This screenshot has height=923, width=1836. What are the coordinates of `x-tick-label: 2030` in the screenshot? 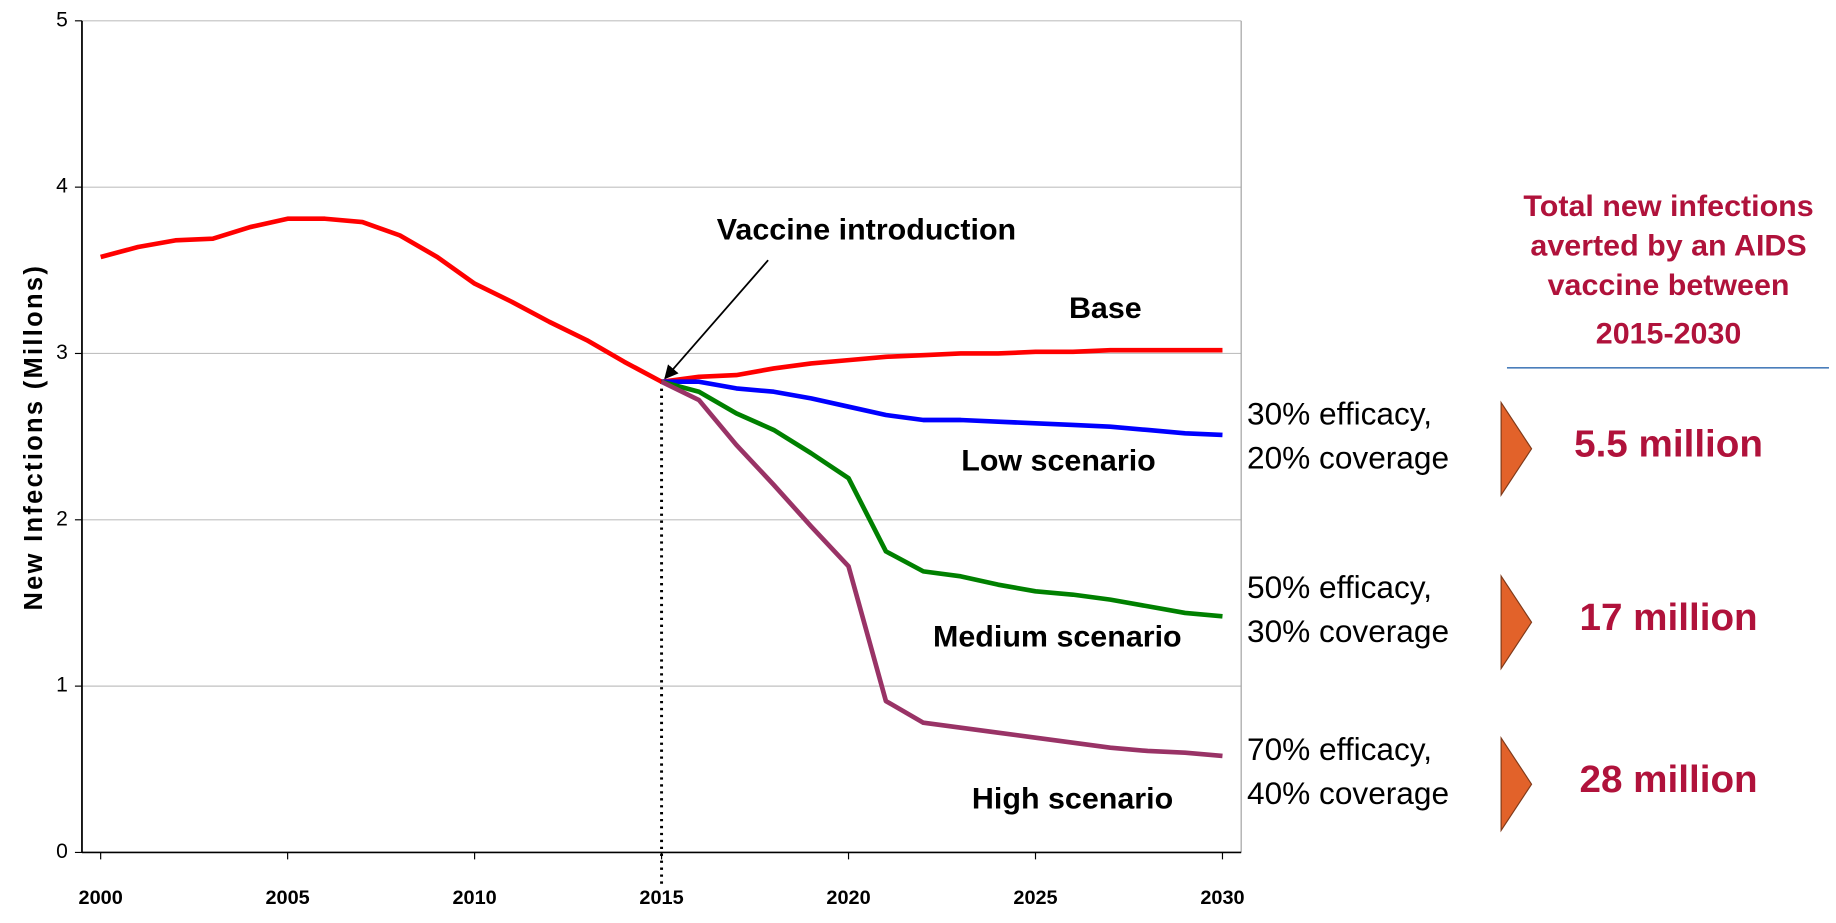 It's located at (1222, 898).